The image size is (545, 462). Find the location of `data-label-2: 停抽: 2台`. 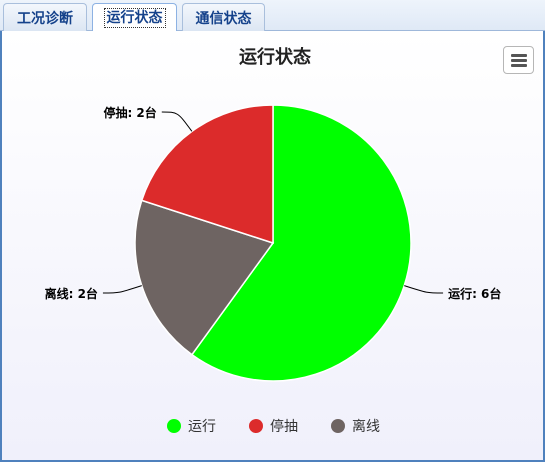

data-label-2: 停抽: 2台 is located at coordinates (129, 112).